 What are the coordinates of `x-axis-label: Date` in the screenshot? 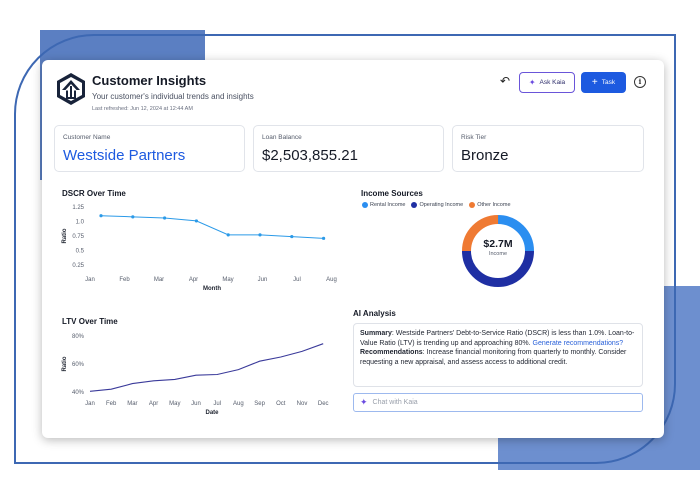 It's located at (212, 413).